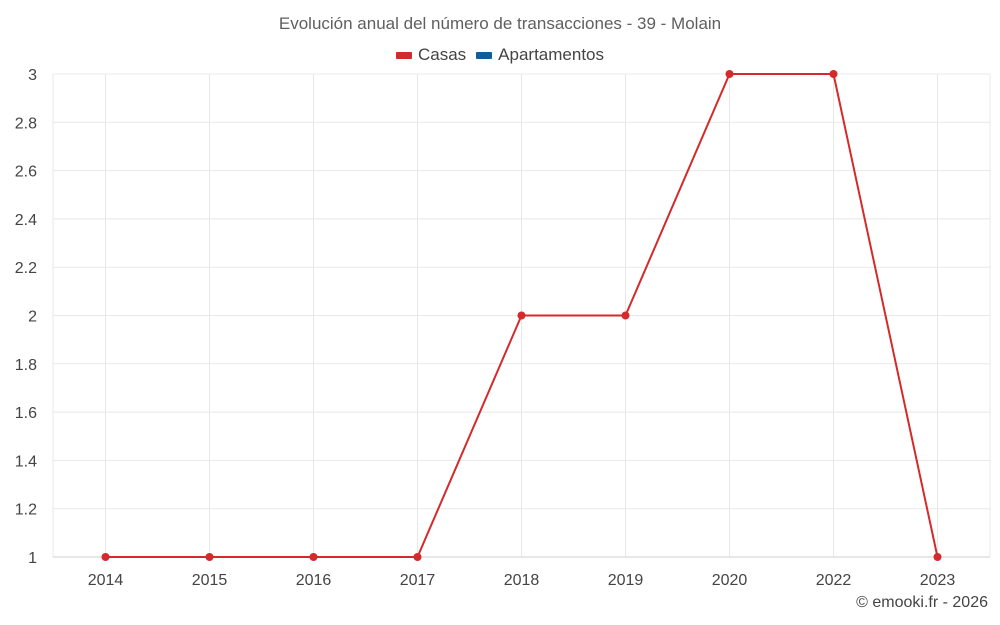  What do you see at coordinates (32, 75) in the screenshot?
I see `y-tick-label: 3` at bounding box center [32, 75].